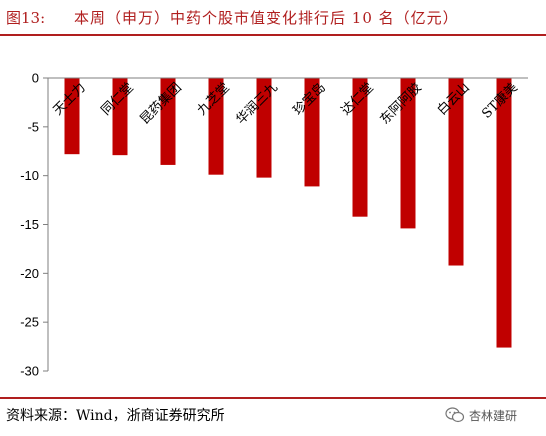  What do you see at coordinates (266, 18) in the screenshot?
I see `chart-title: 本周（申万）中药个股市值变化排行后 10 名（亿元）` at bounding box center [266, 18].